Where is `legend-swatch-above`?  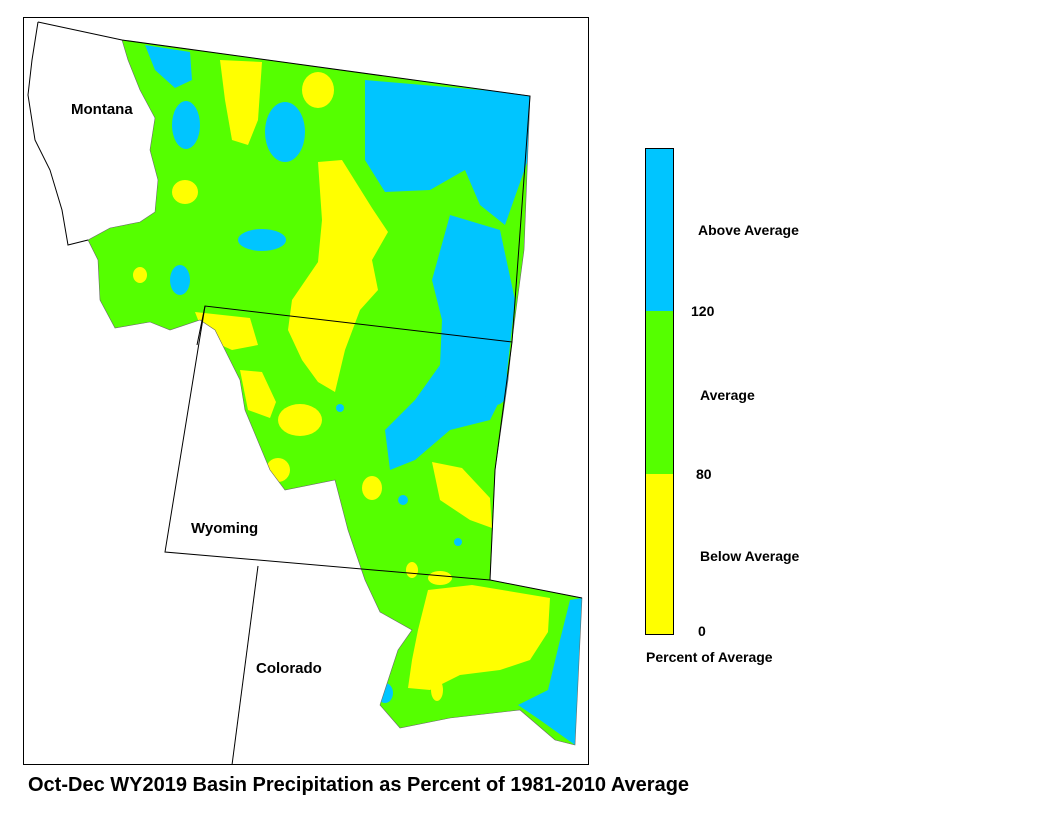 legend-swatch-above is located at coordinates (659, 230).